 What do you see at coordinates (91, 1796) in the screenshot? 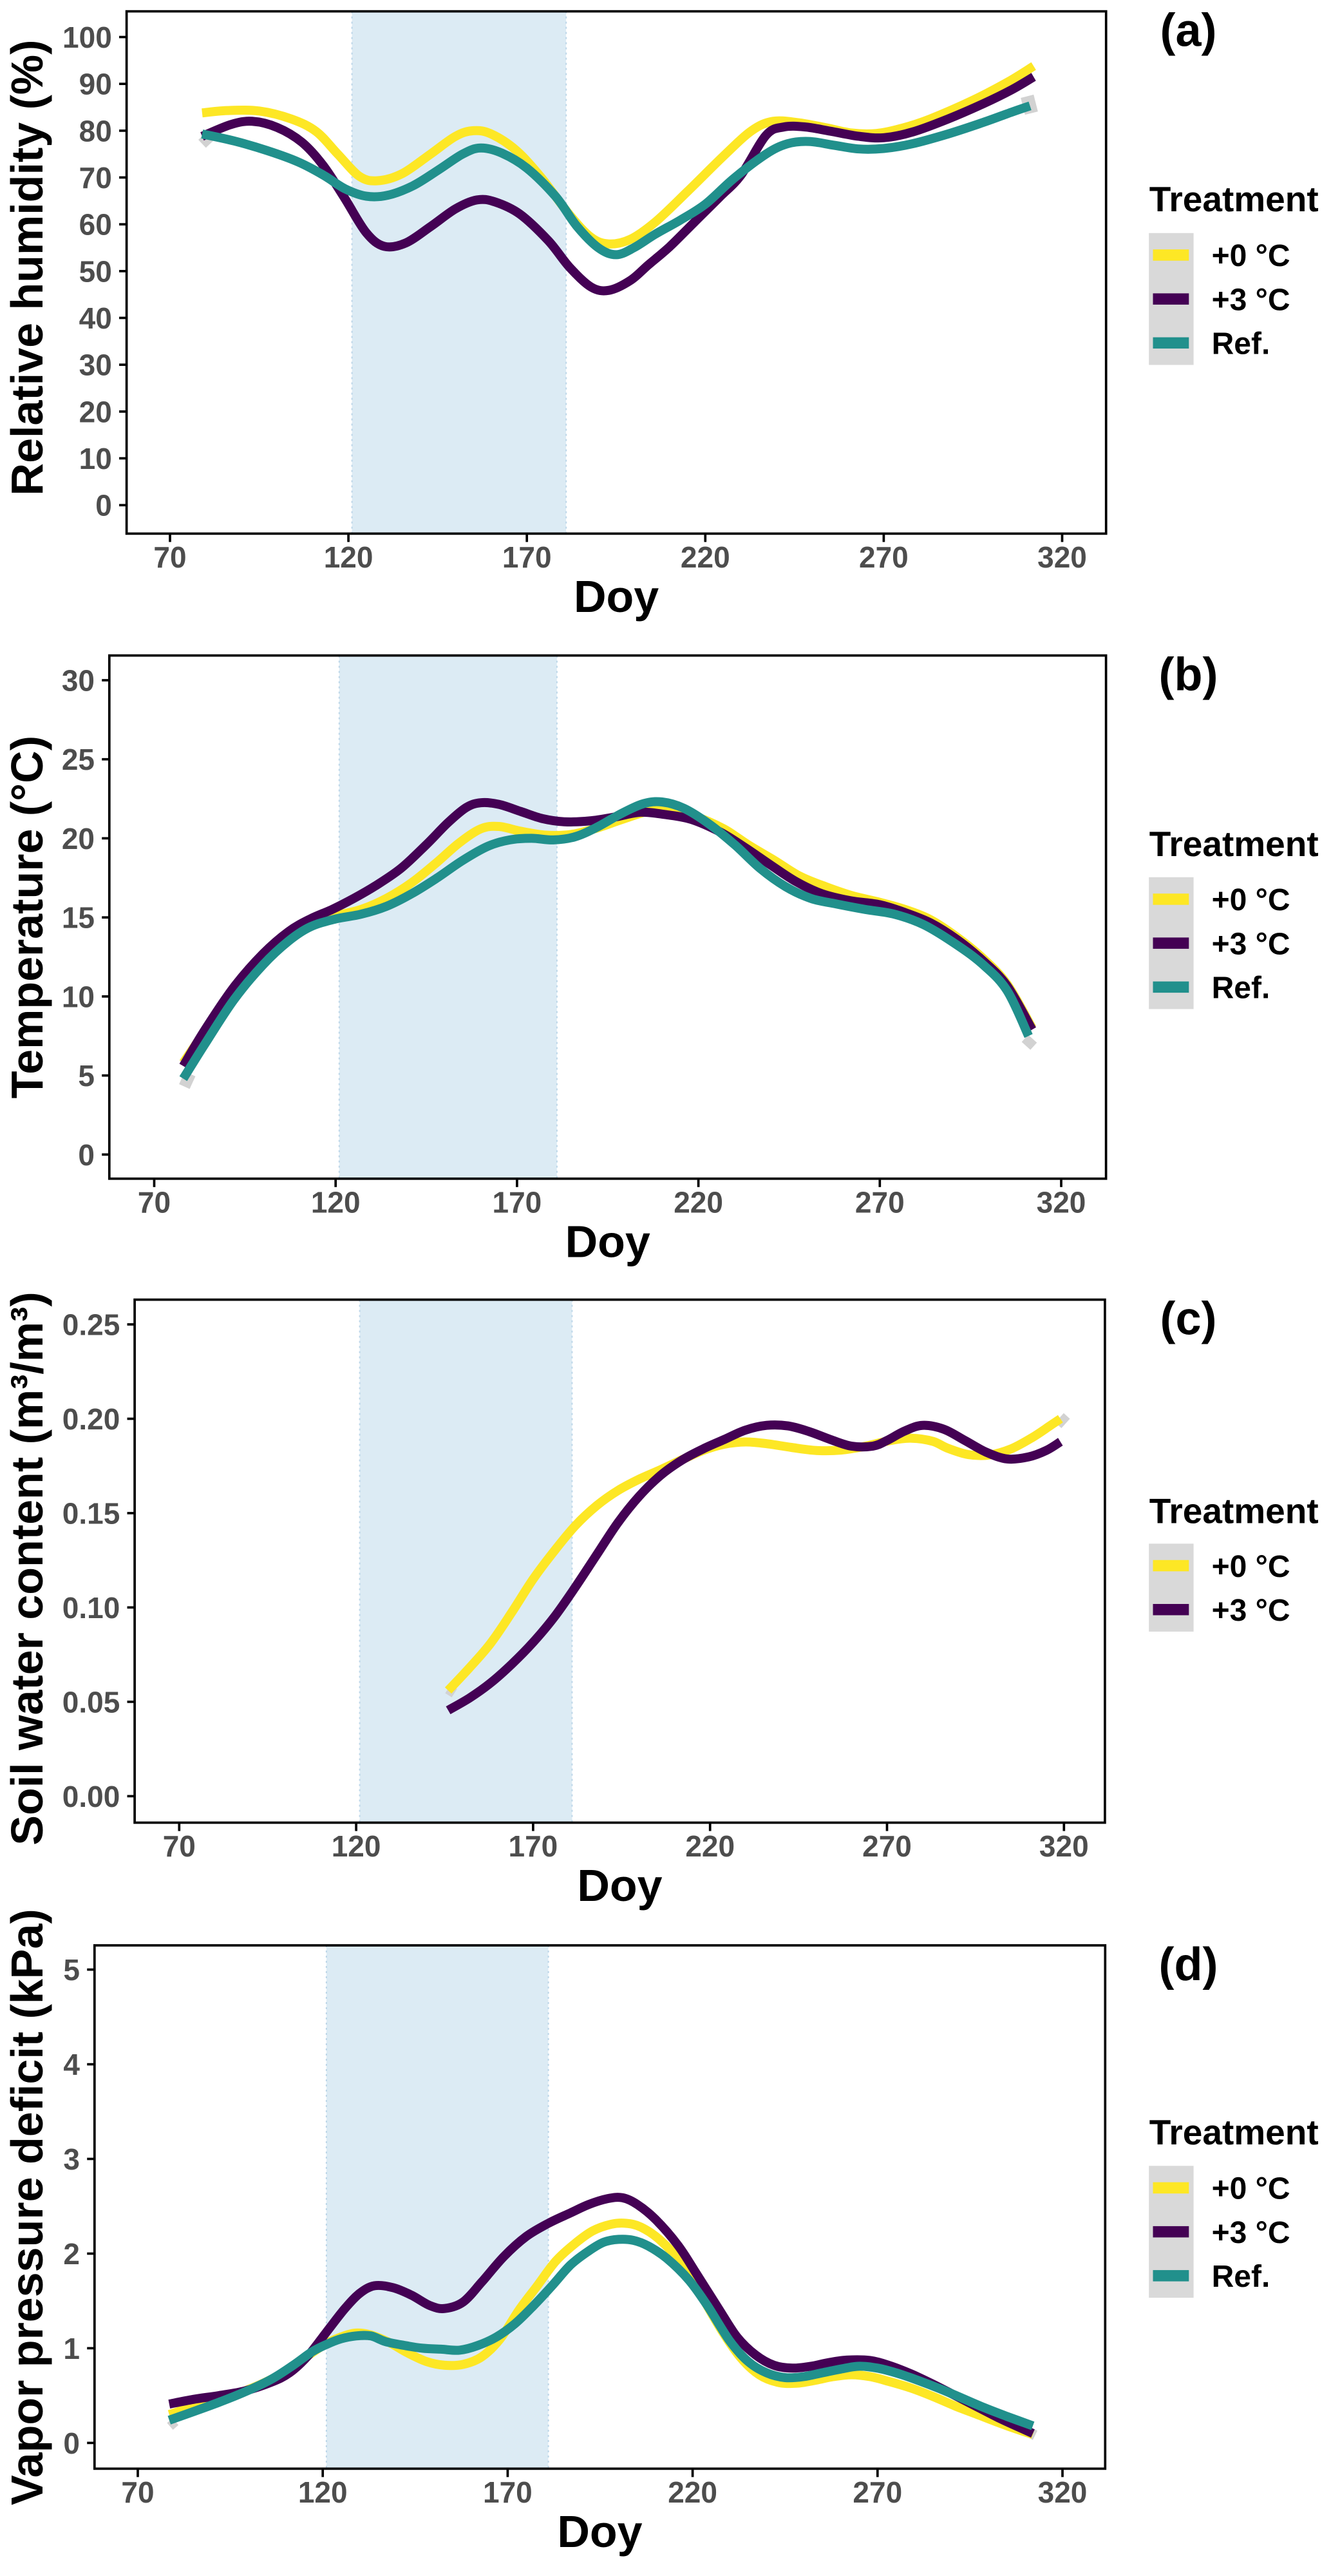
I see `svg-text: 0.00` at bounding box center [91, 1796].